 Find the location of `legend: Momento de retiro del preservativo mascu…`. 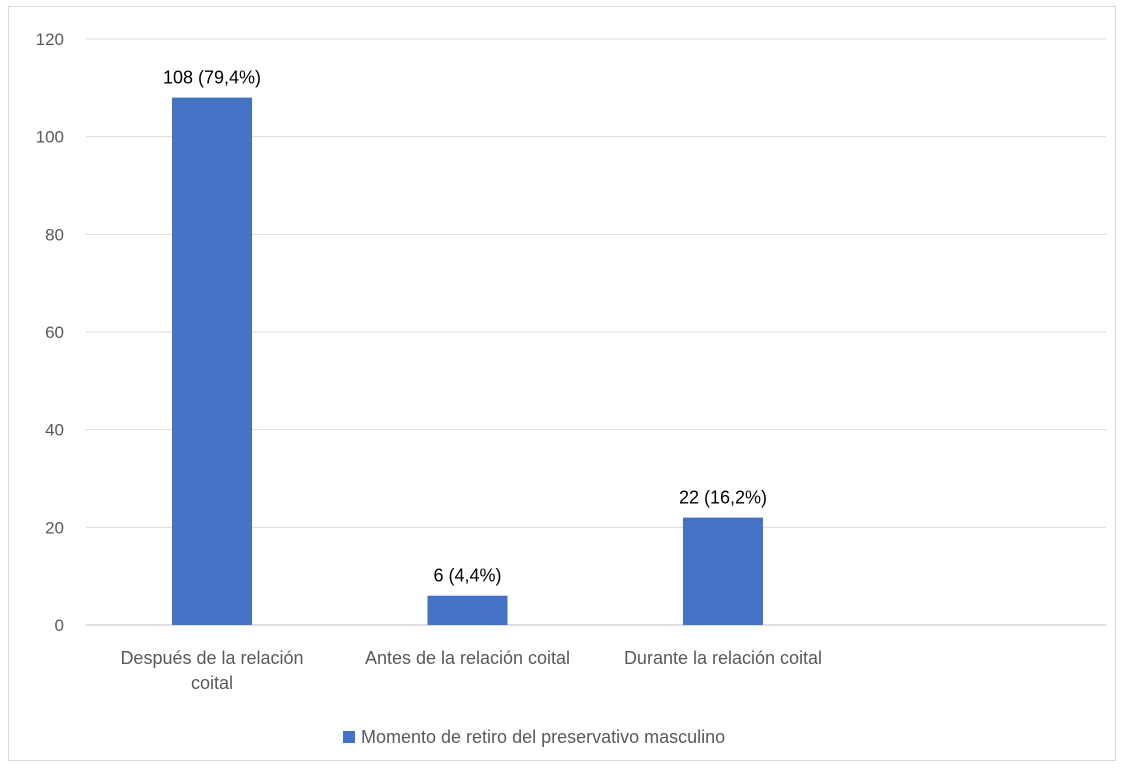

legend: Momento de retiro del preservativo mascu… is located at coordinates (534, 737).